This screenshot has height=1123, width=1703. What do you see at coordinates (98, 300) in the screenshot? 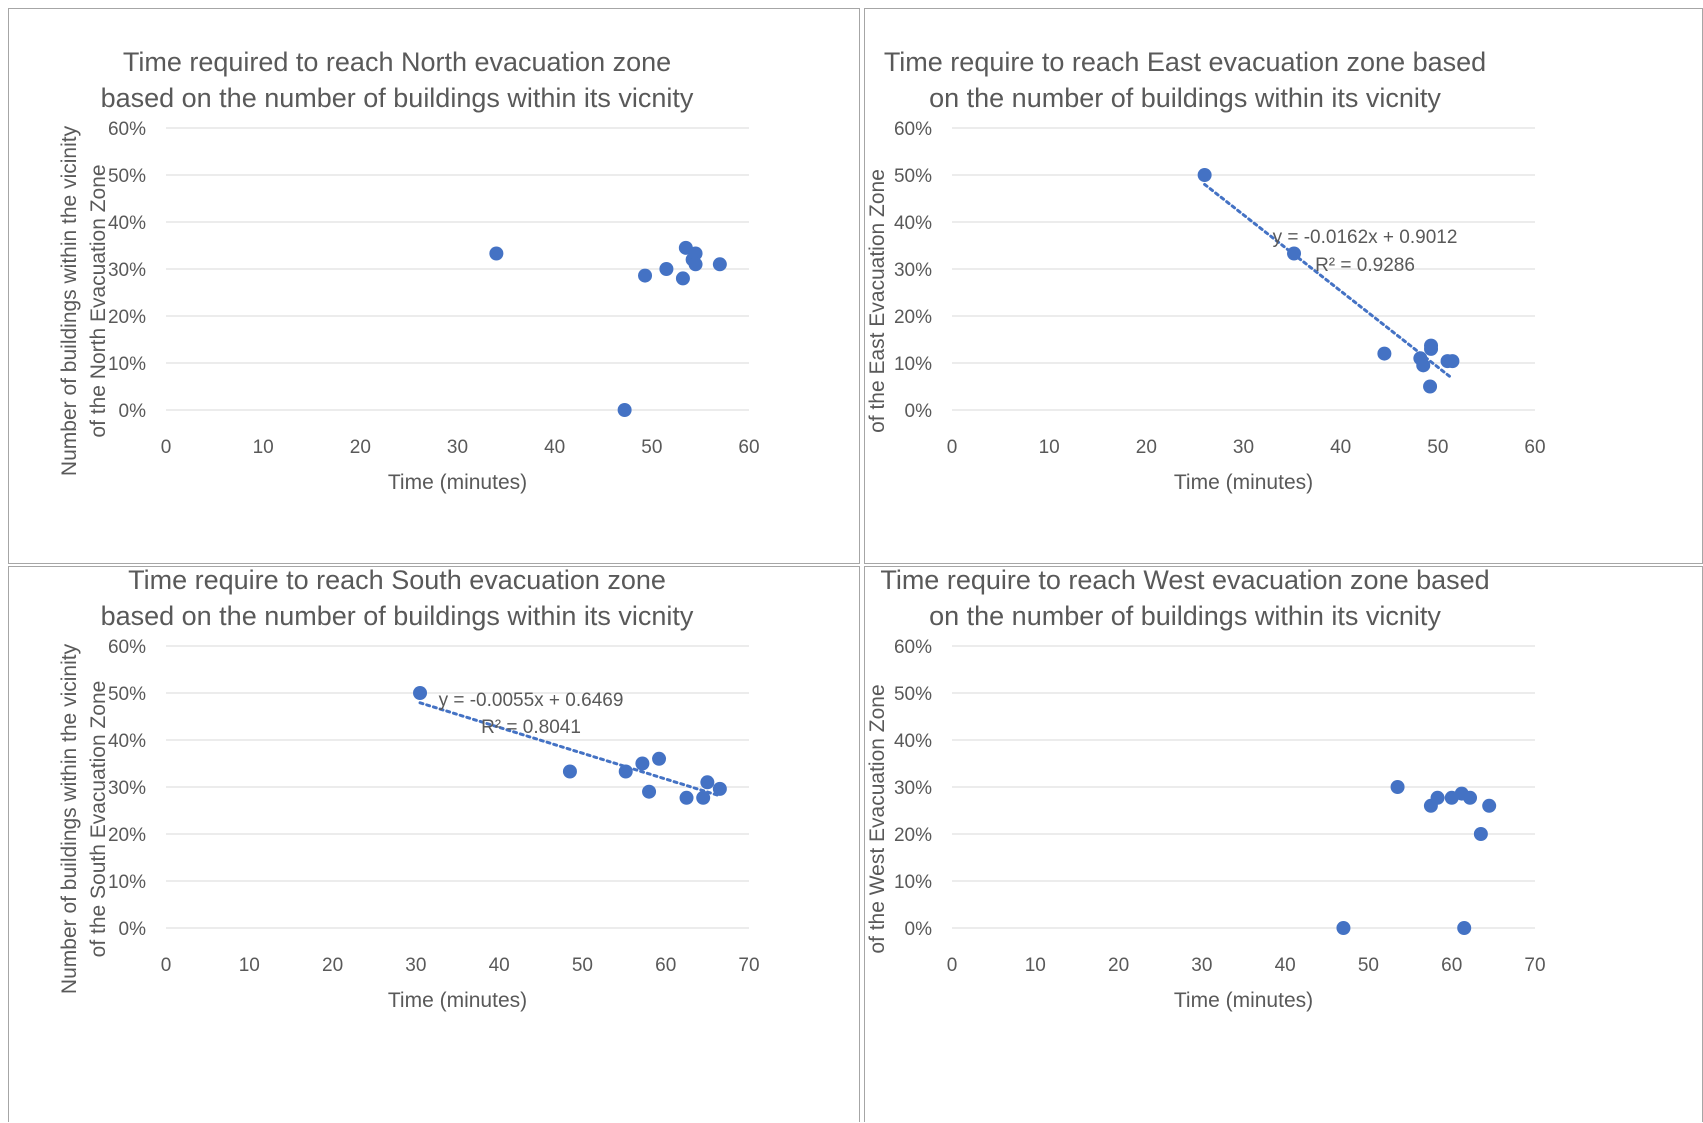
I see `y-axis-title-line: of the North Evacuation Zone` at bounding box center [98, 300].